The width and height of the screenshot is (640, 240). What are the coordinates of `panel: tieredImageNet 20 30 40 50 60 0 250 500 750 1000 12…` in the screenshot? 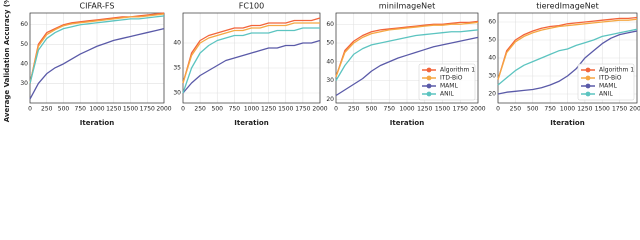 It's located at (564, 65).